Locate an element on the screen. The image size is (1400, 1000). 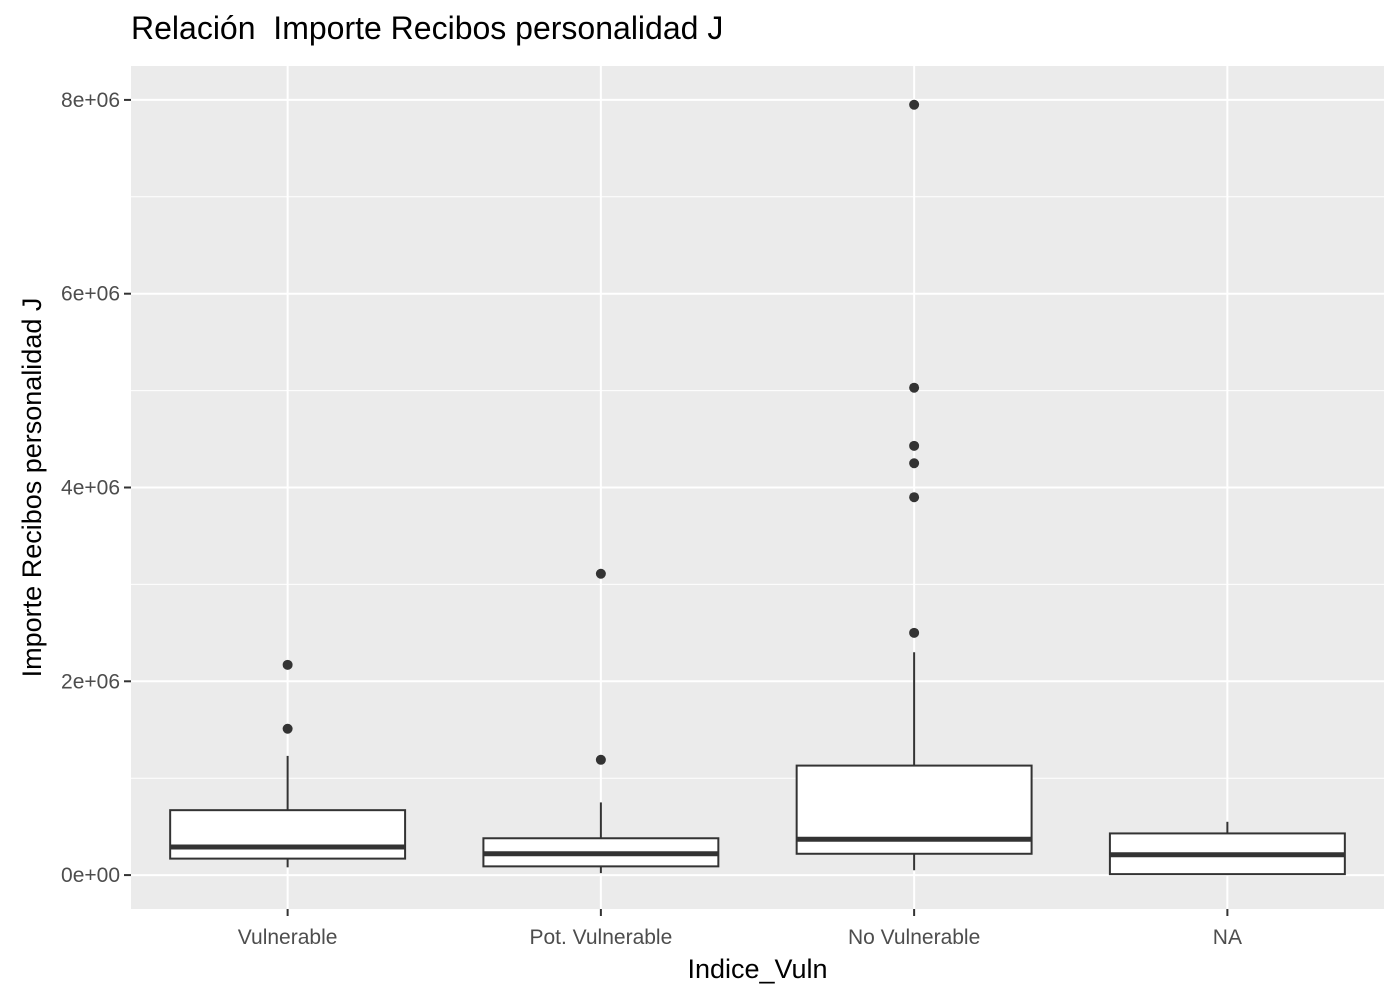
iqr-box is located at coordinates (288, 834).